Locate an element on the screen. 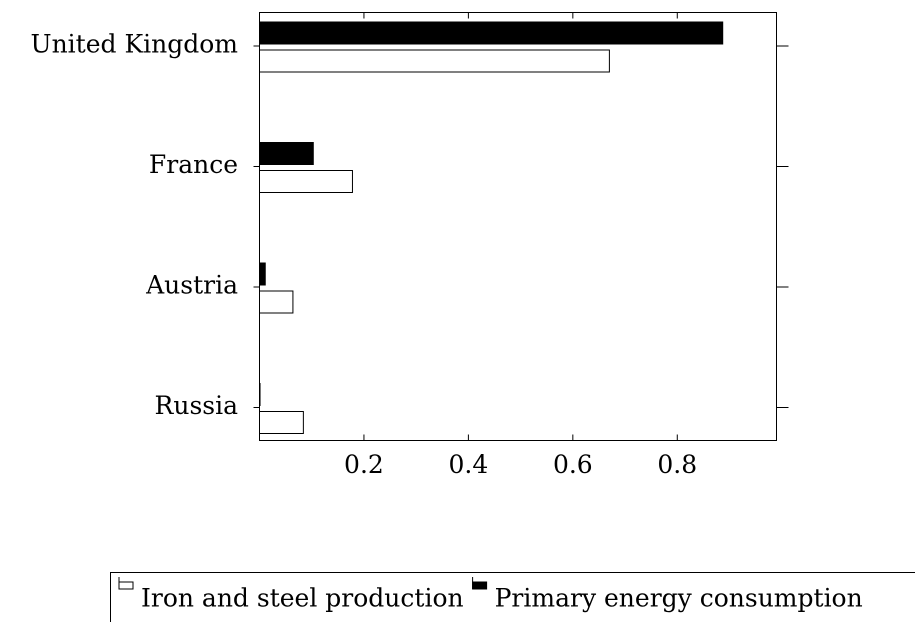 This screenshot has height=626, width=915. x-tick-label: 0.4 is located at coordinates (469, 464).